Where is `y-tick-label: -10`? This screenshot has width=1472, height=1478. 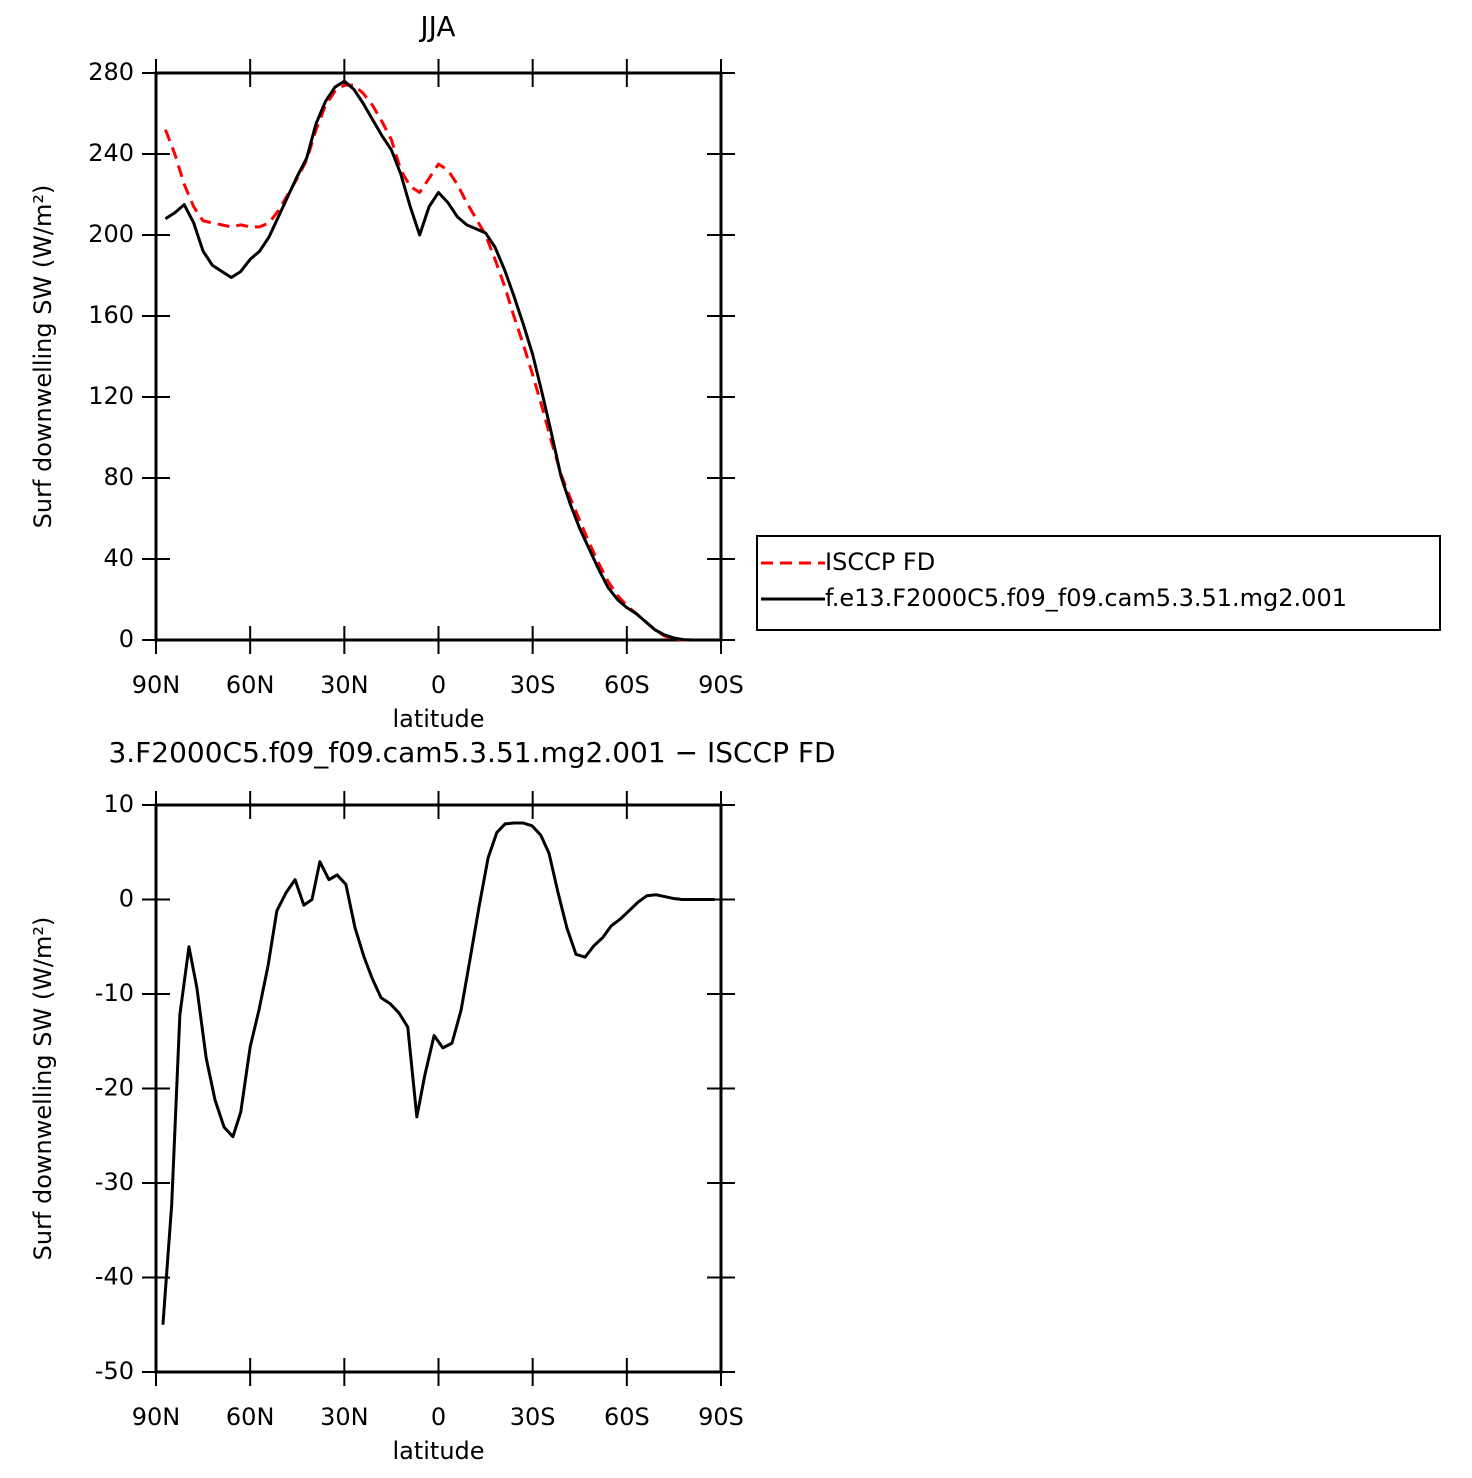 y-tick-label: -10 is located at coordinates (114, 993).